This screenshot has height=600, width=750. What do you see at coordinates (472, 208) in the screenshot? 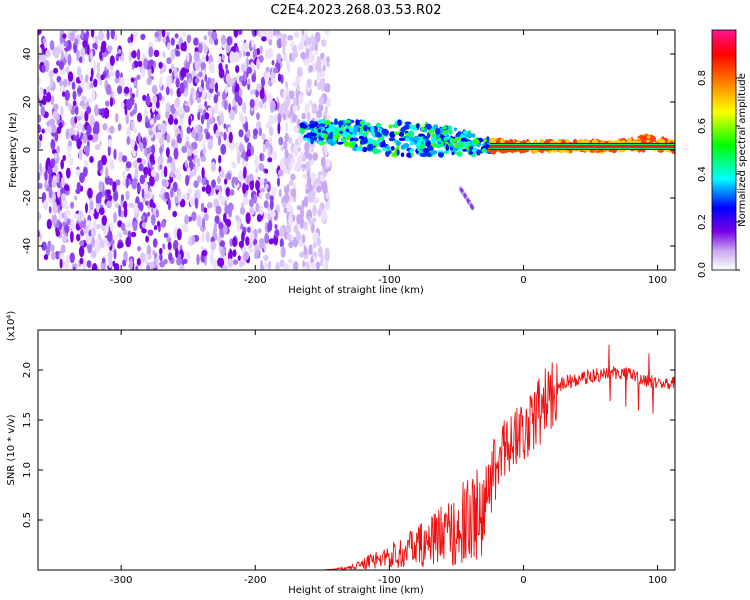
I see `streak-blob` at bounding box center [472, 208].